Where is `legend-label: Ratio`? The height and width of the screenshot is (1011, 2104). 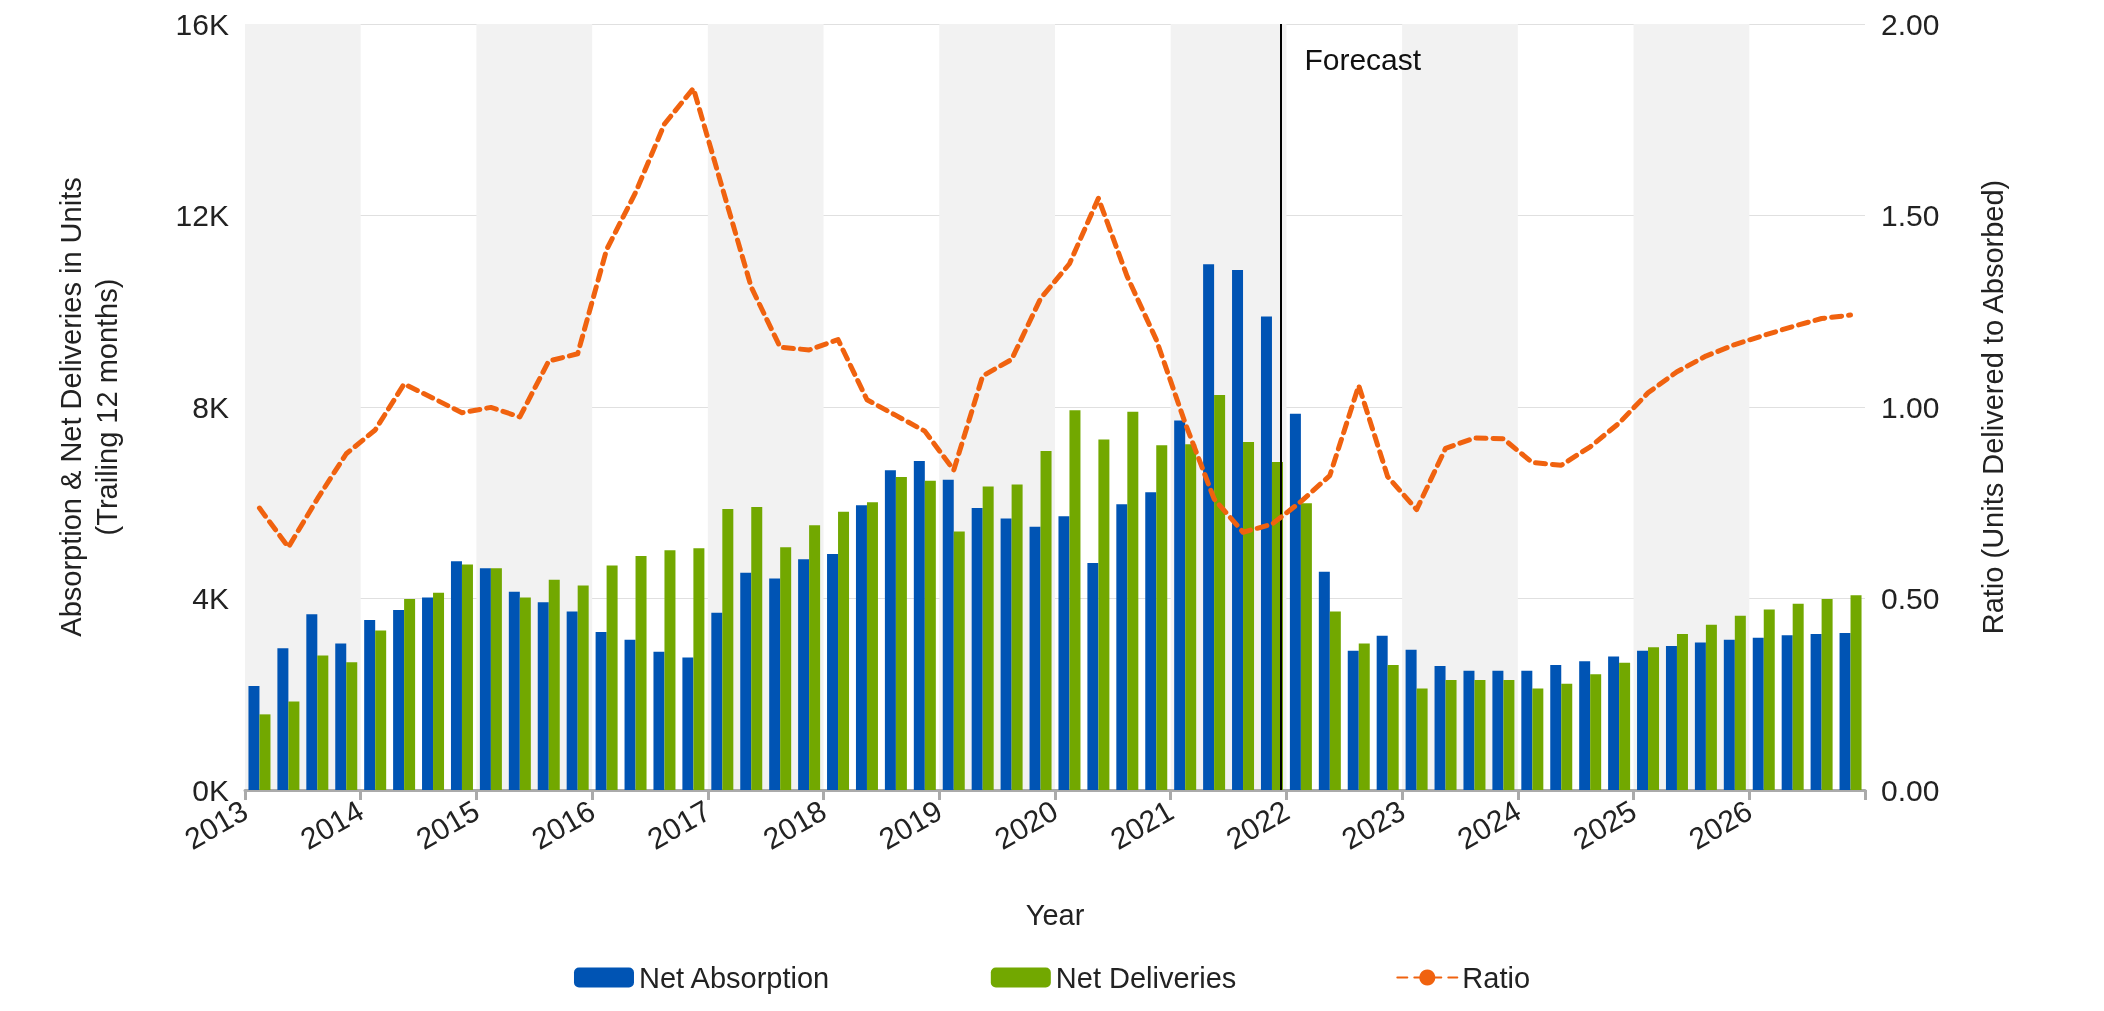 legend-label: Ratio is located at coordinates (1496, 977).